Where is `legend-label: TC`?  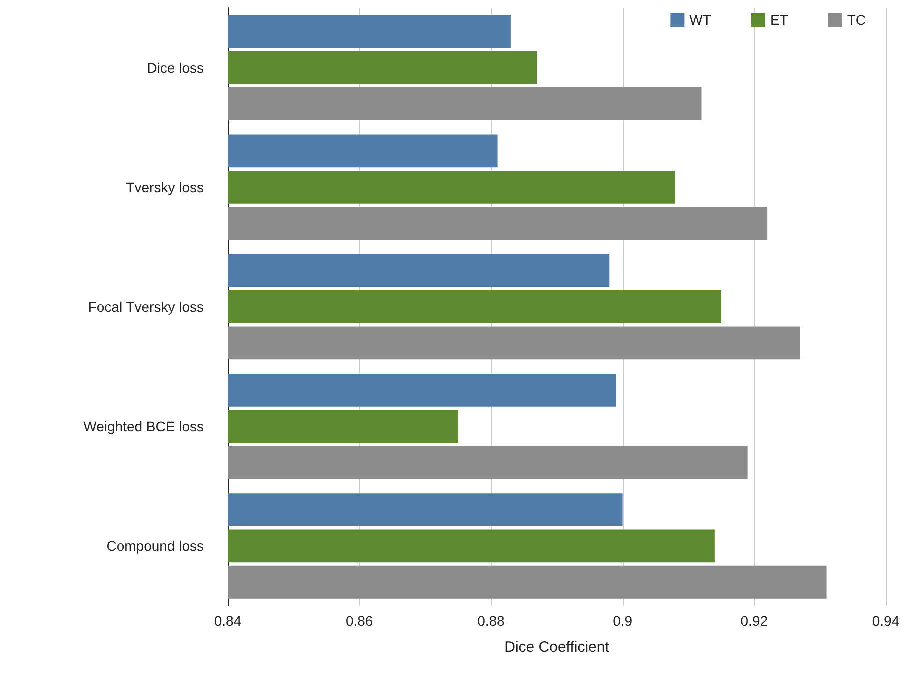
legend-label: TC is located at coordinates (856, 20).